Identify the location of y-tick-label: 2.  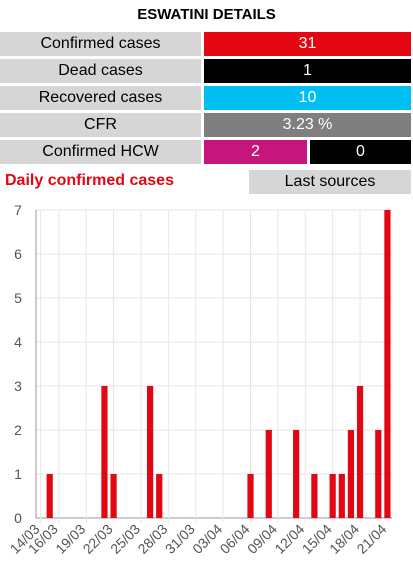
(18, 430).